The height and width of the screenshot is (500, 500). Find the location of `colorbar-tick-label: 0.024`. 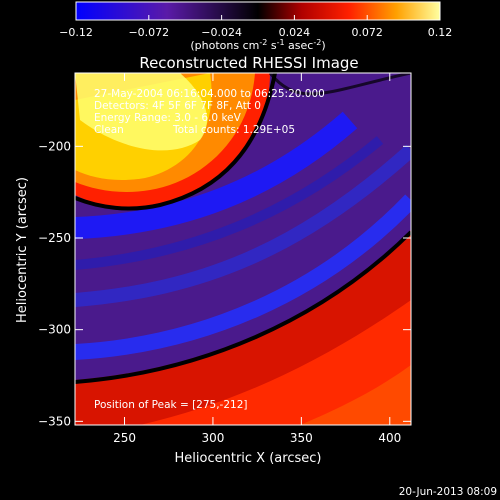

colorbar-tick-label: 0.024 is located at coordinates (295, 32).